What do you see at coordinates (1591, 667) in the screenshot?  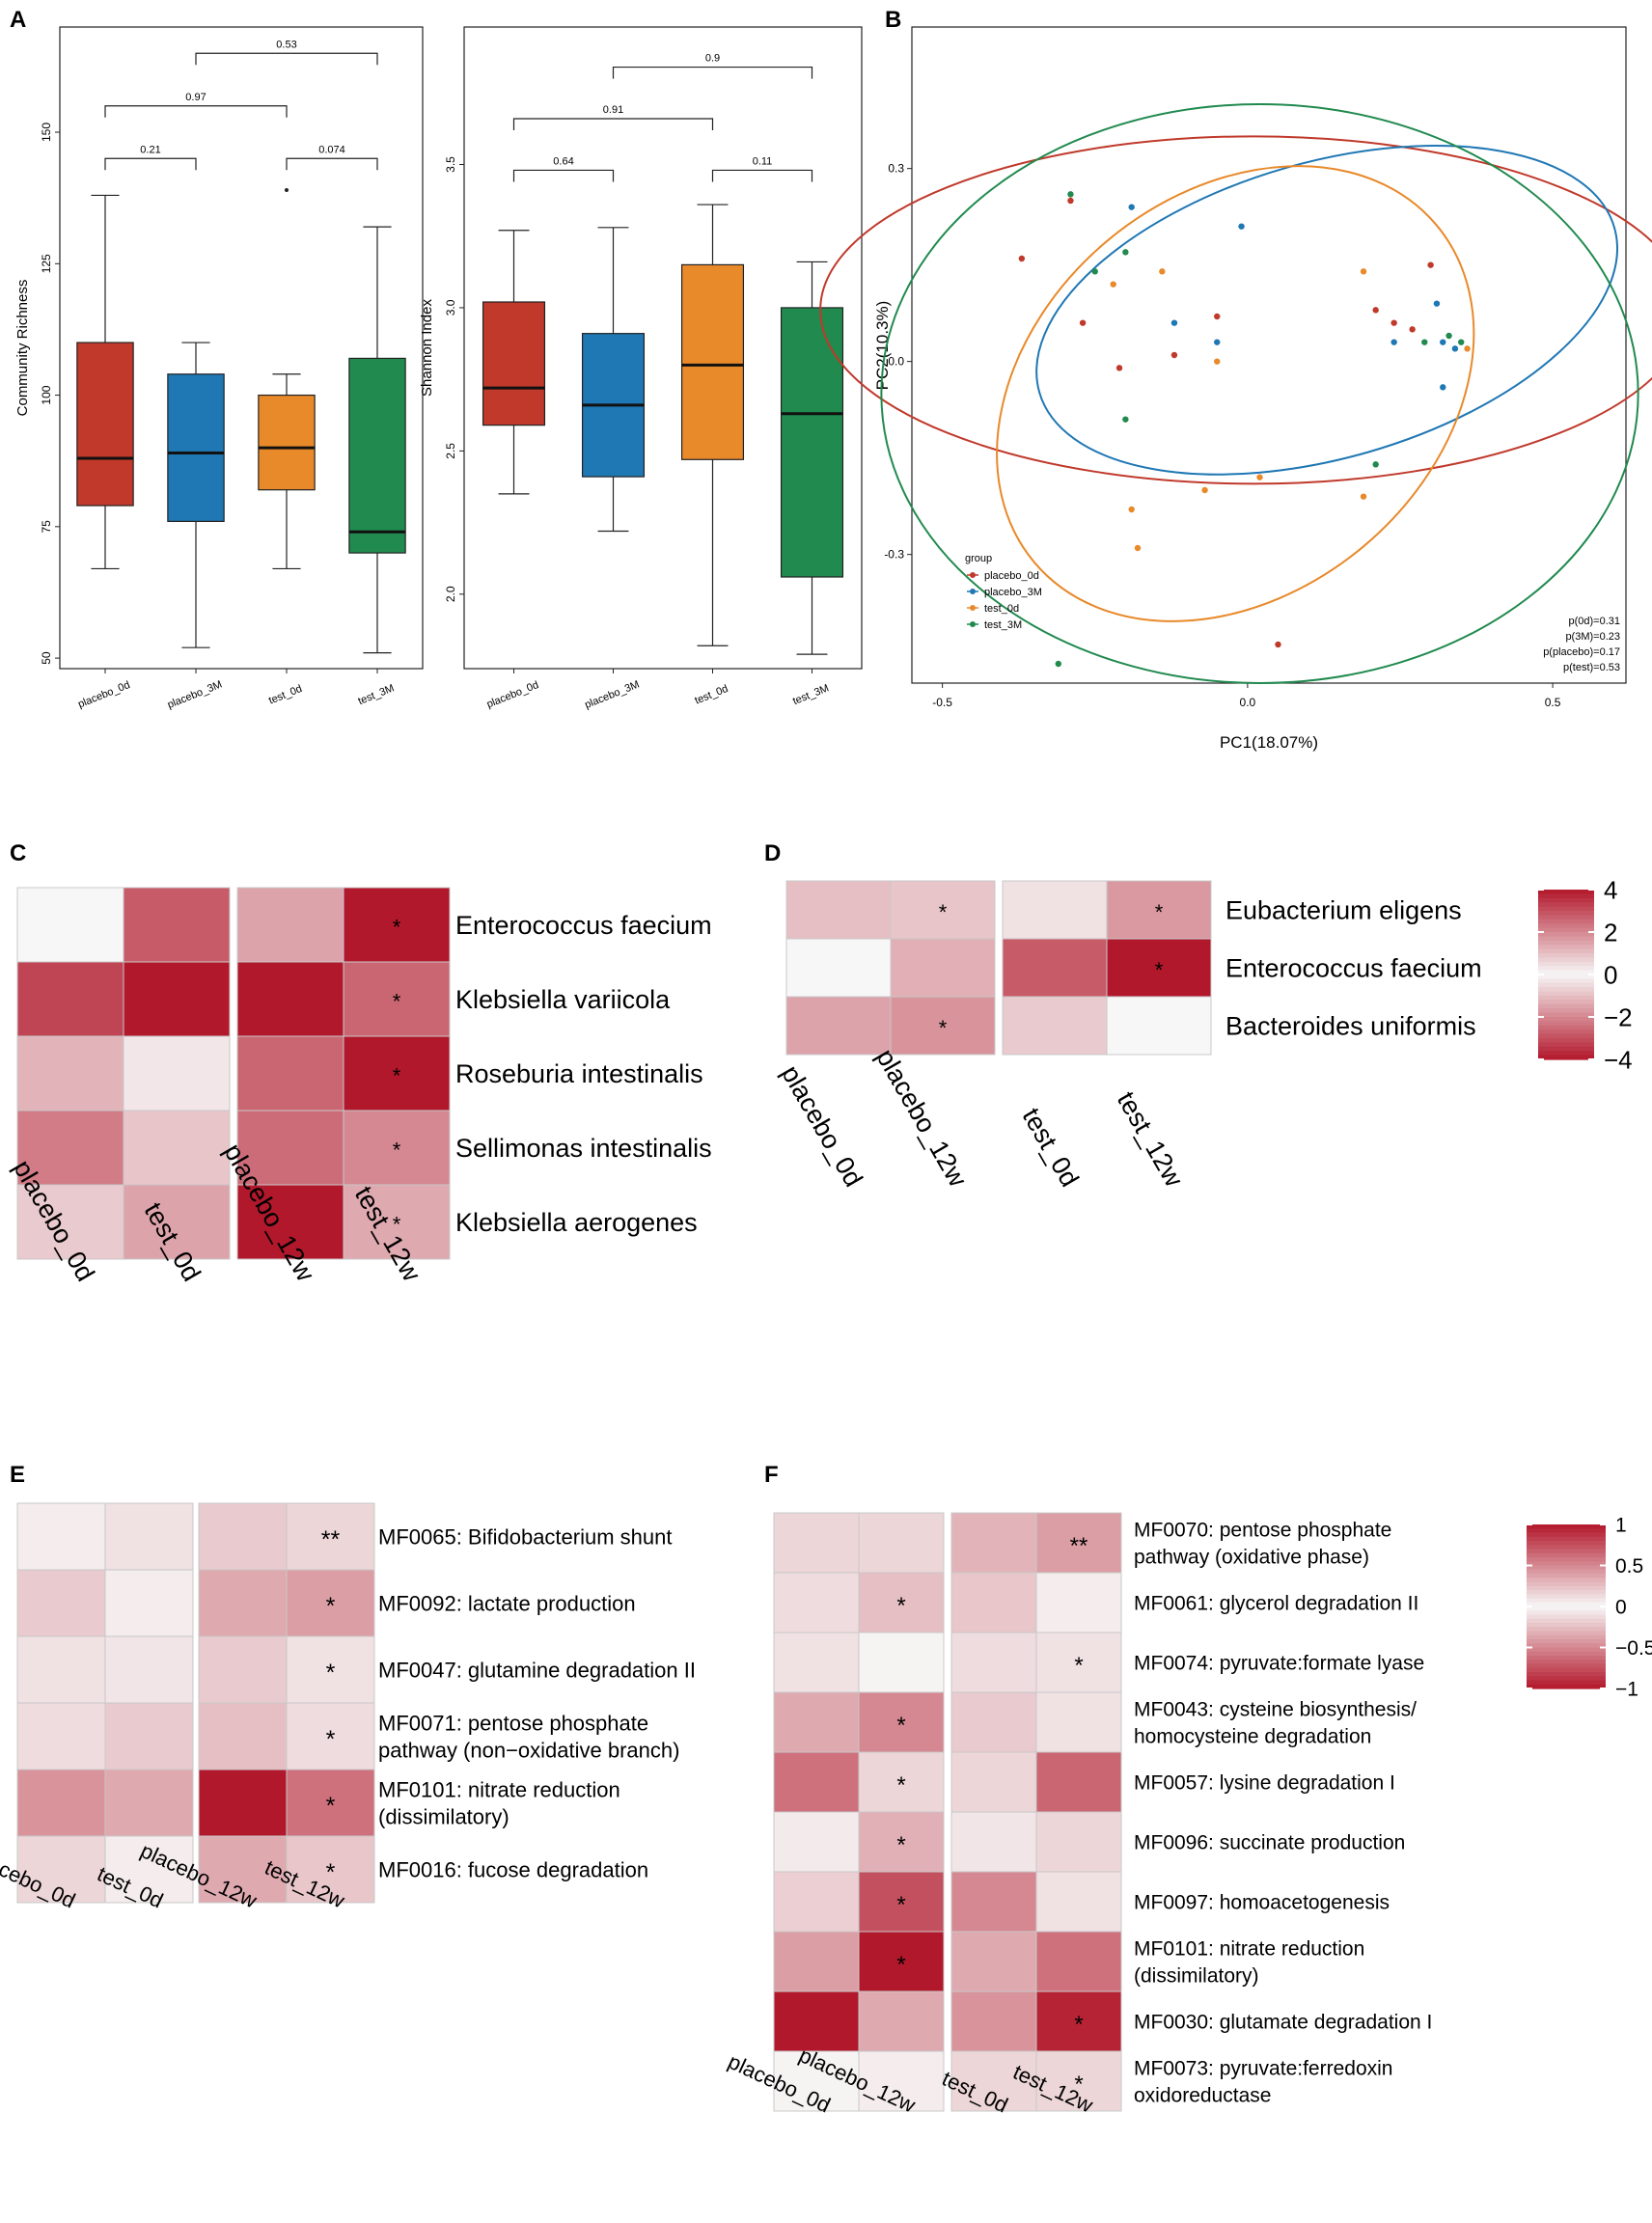 I see `stat-label: p(test)=0.53` at bounding box center [1591, 667].